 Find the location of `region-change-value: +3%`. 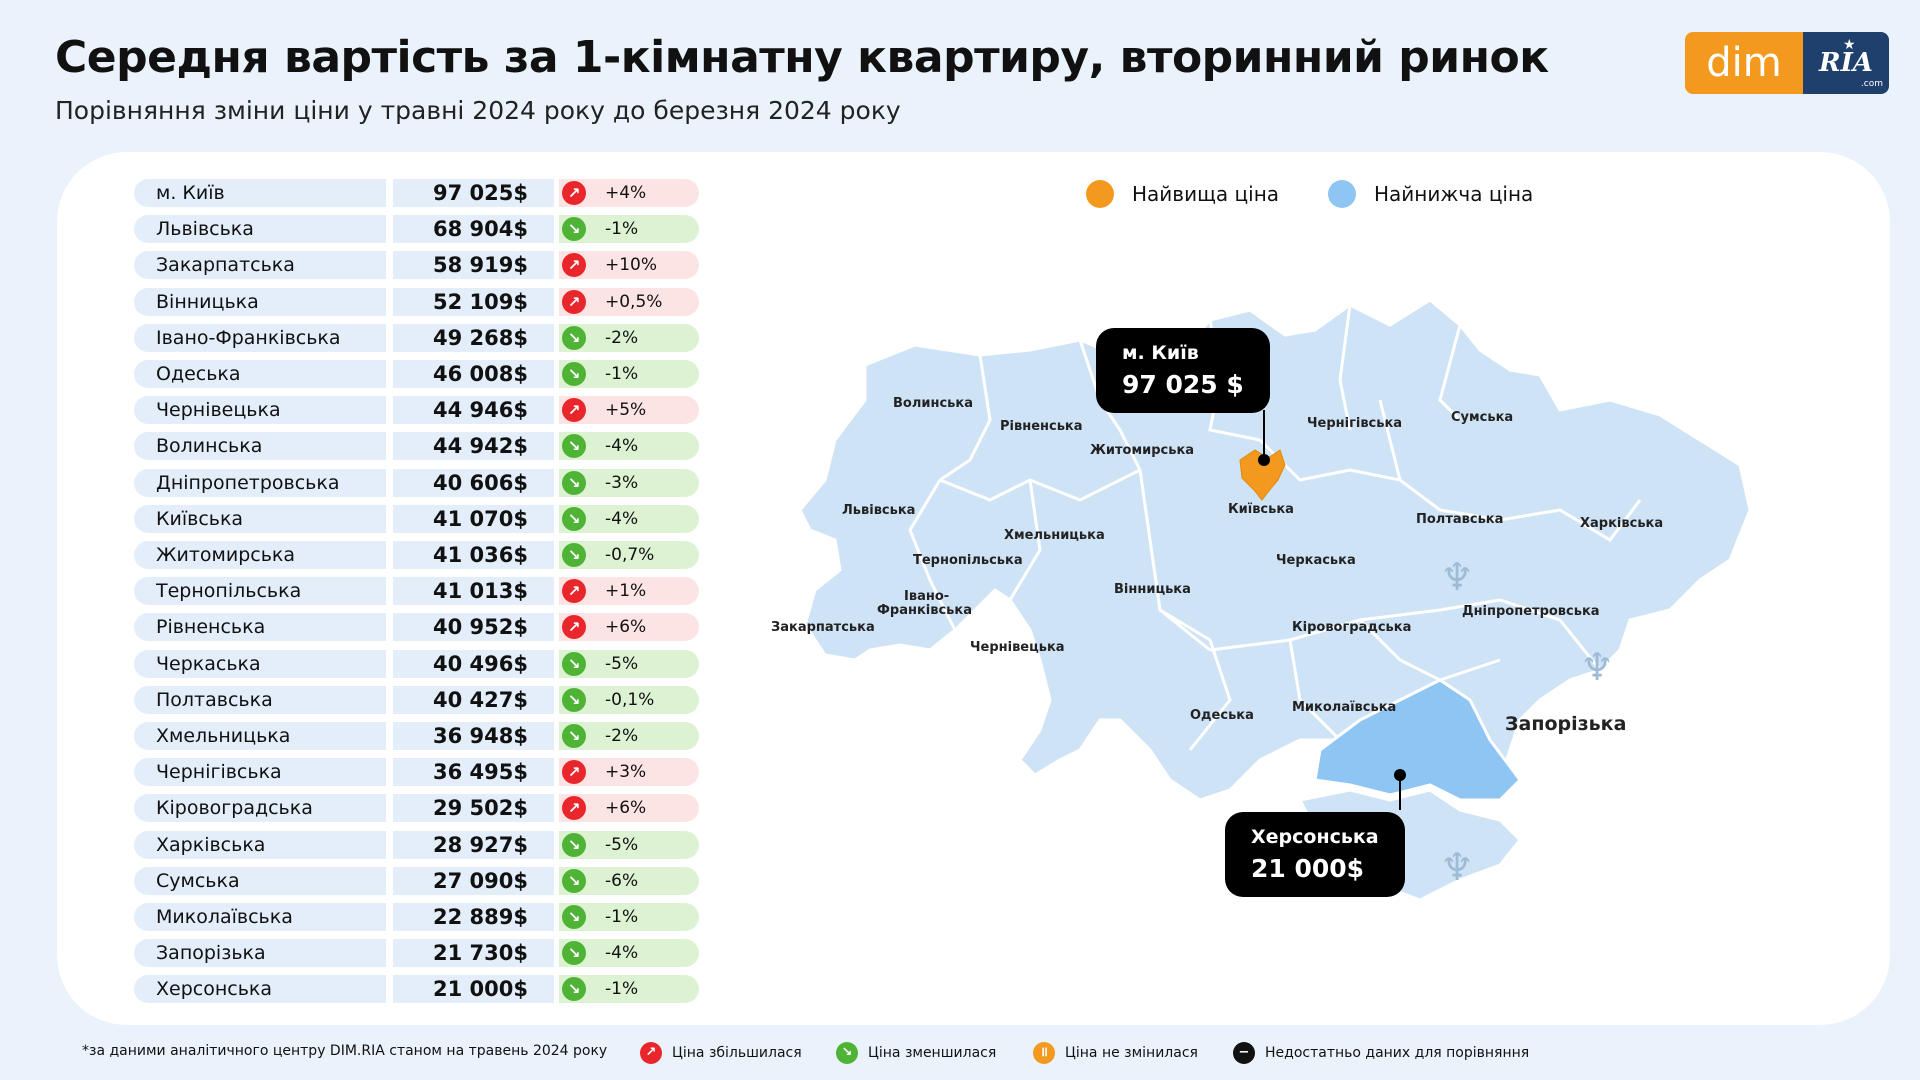

region-change-value: +3% is located at coordinates (626, 772).